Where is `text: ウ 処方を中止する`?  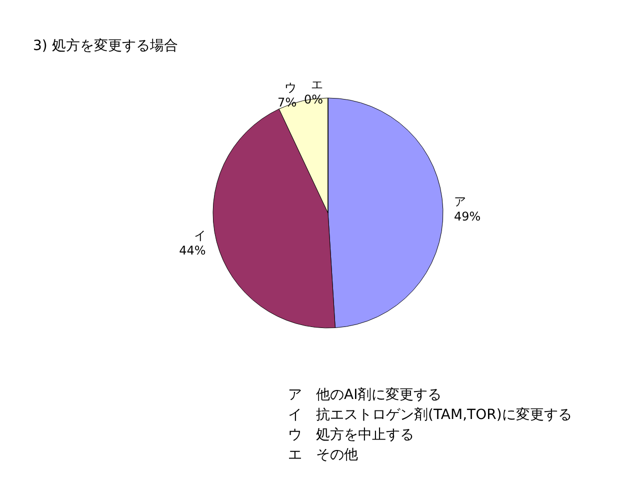
text: ウ 処方を中止する is located at coordinates (351, 435).